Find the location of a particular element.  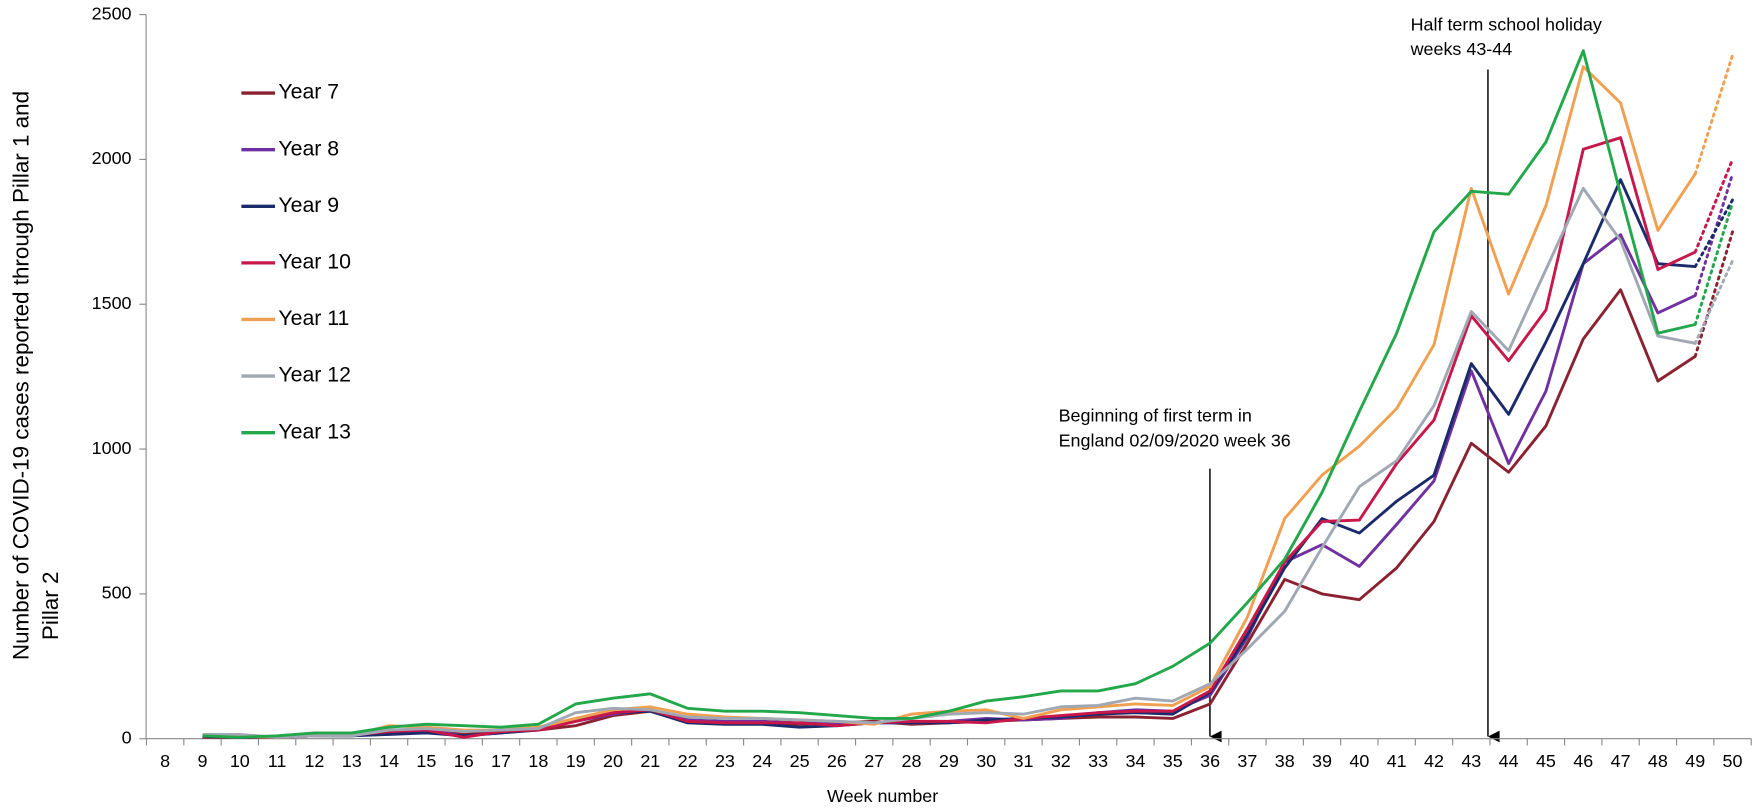

x-tick-label: 41 is located at coordinates (1397, 761).